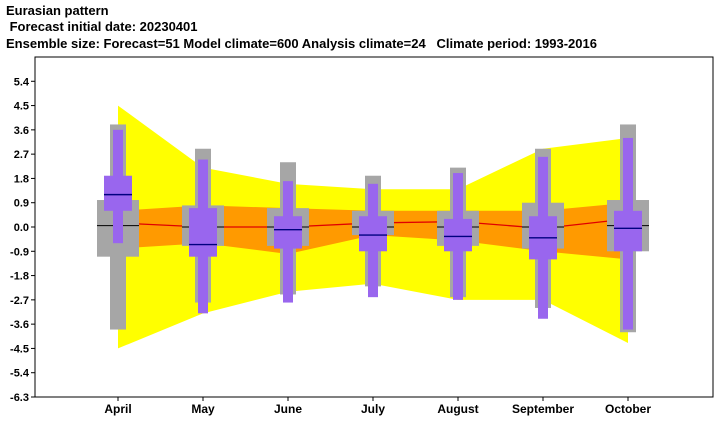  What do you see at coordinates (102, 26) in the screenshot?
I see `forecast-date-subtitle: Forecast initial date: 20230401` at bounding box center [102, 26].